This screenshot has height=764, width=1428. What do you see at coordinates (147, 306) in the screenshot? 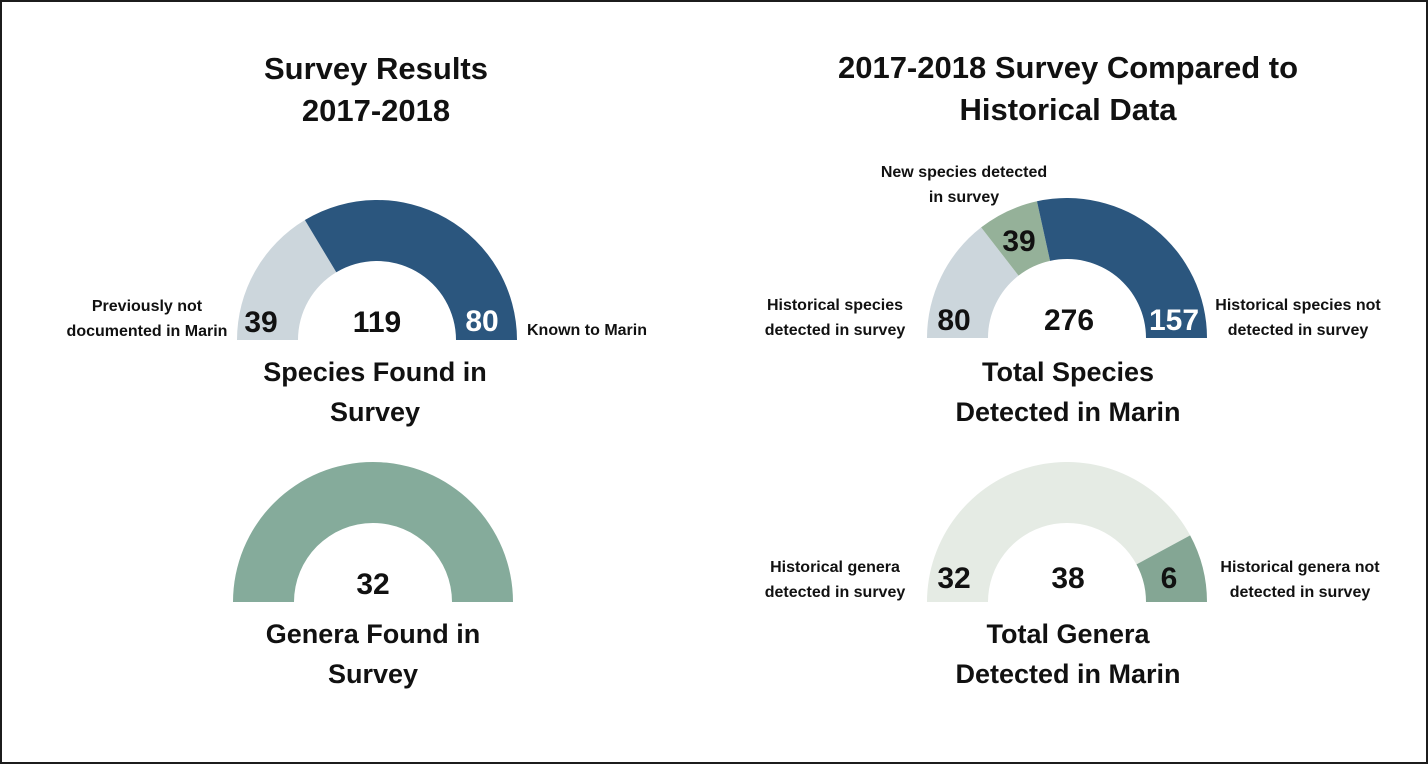
I see `species-new-label-line1: Previously not` at bounding box center [147, 306].